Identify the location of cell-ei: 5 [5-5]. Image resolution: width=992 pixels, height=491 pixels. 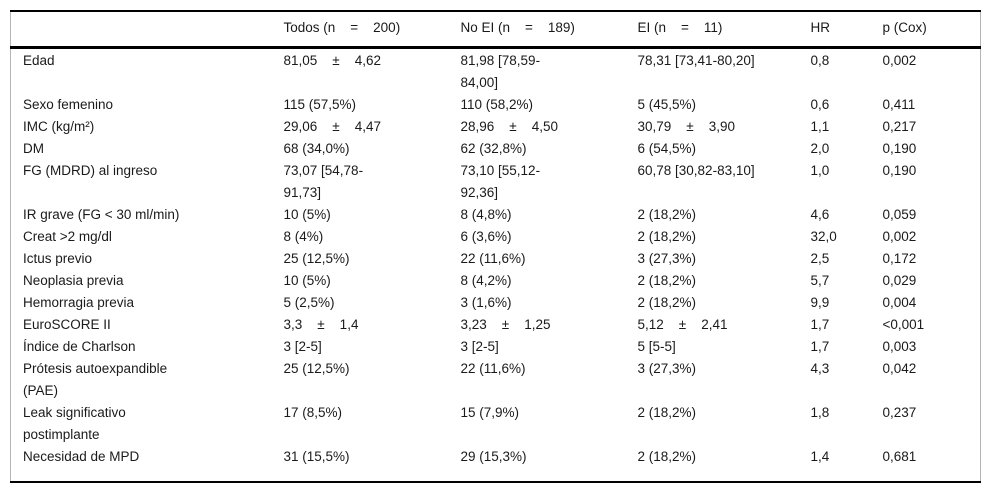
(656, 346).